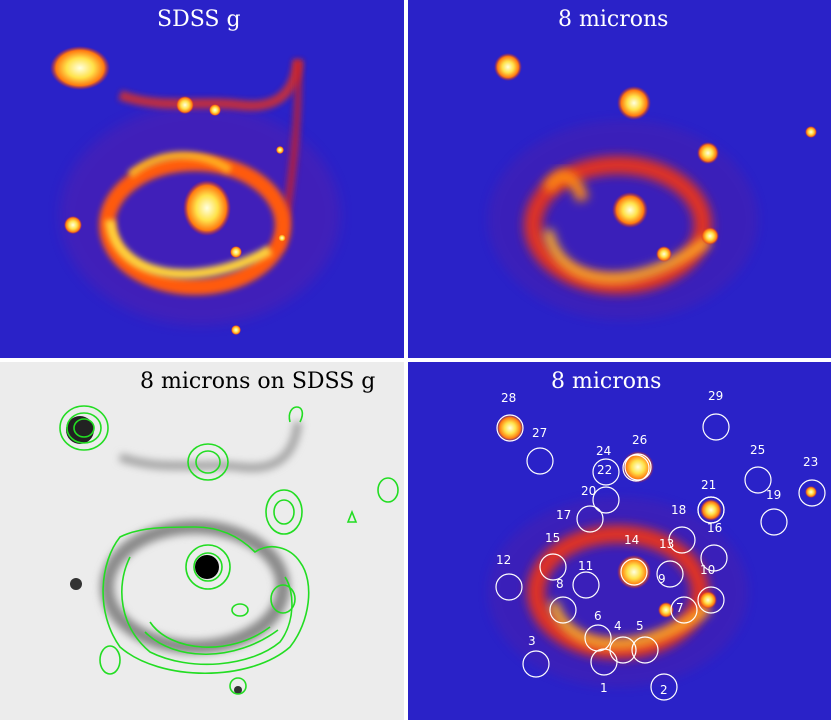  I want to click on region-label-14: 14, so click(631, 540).